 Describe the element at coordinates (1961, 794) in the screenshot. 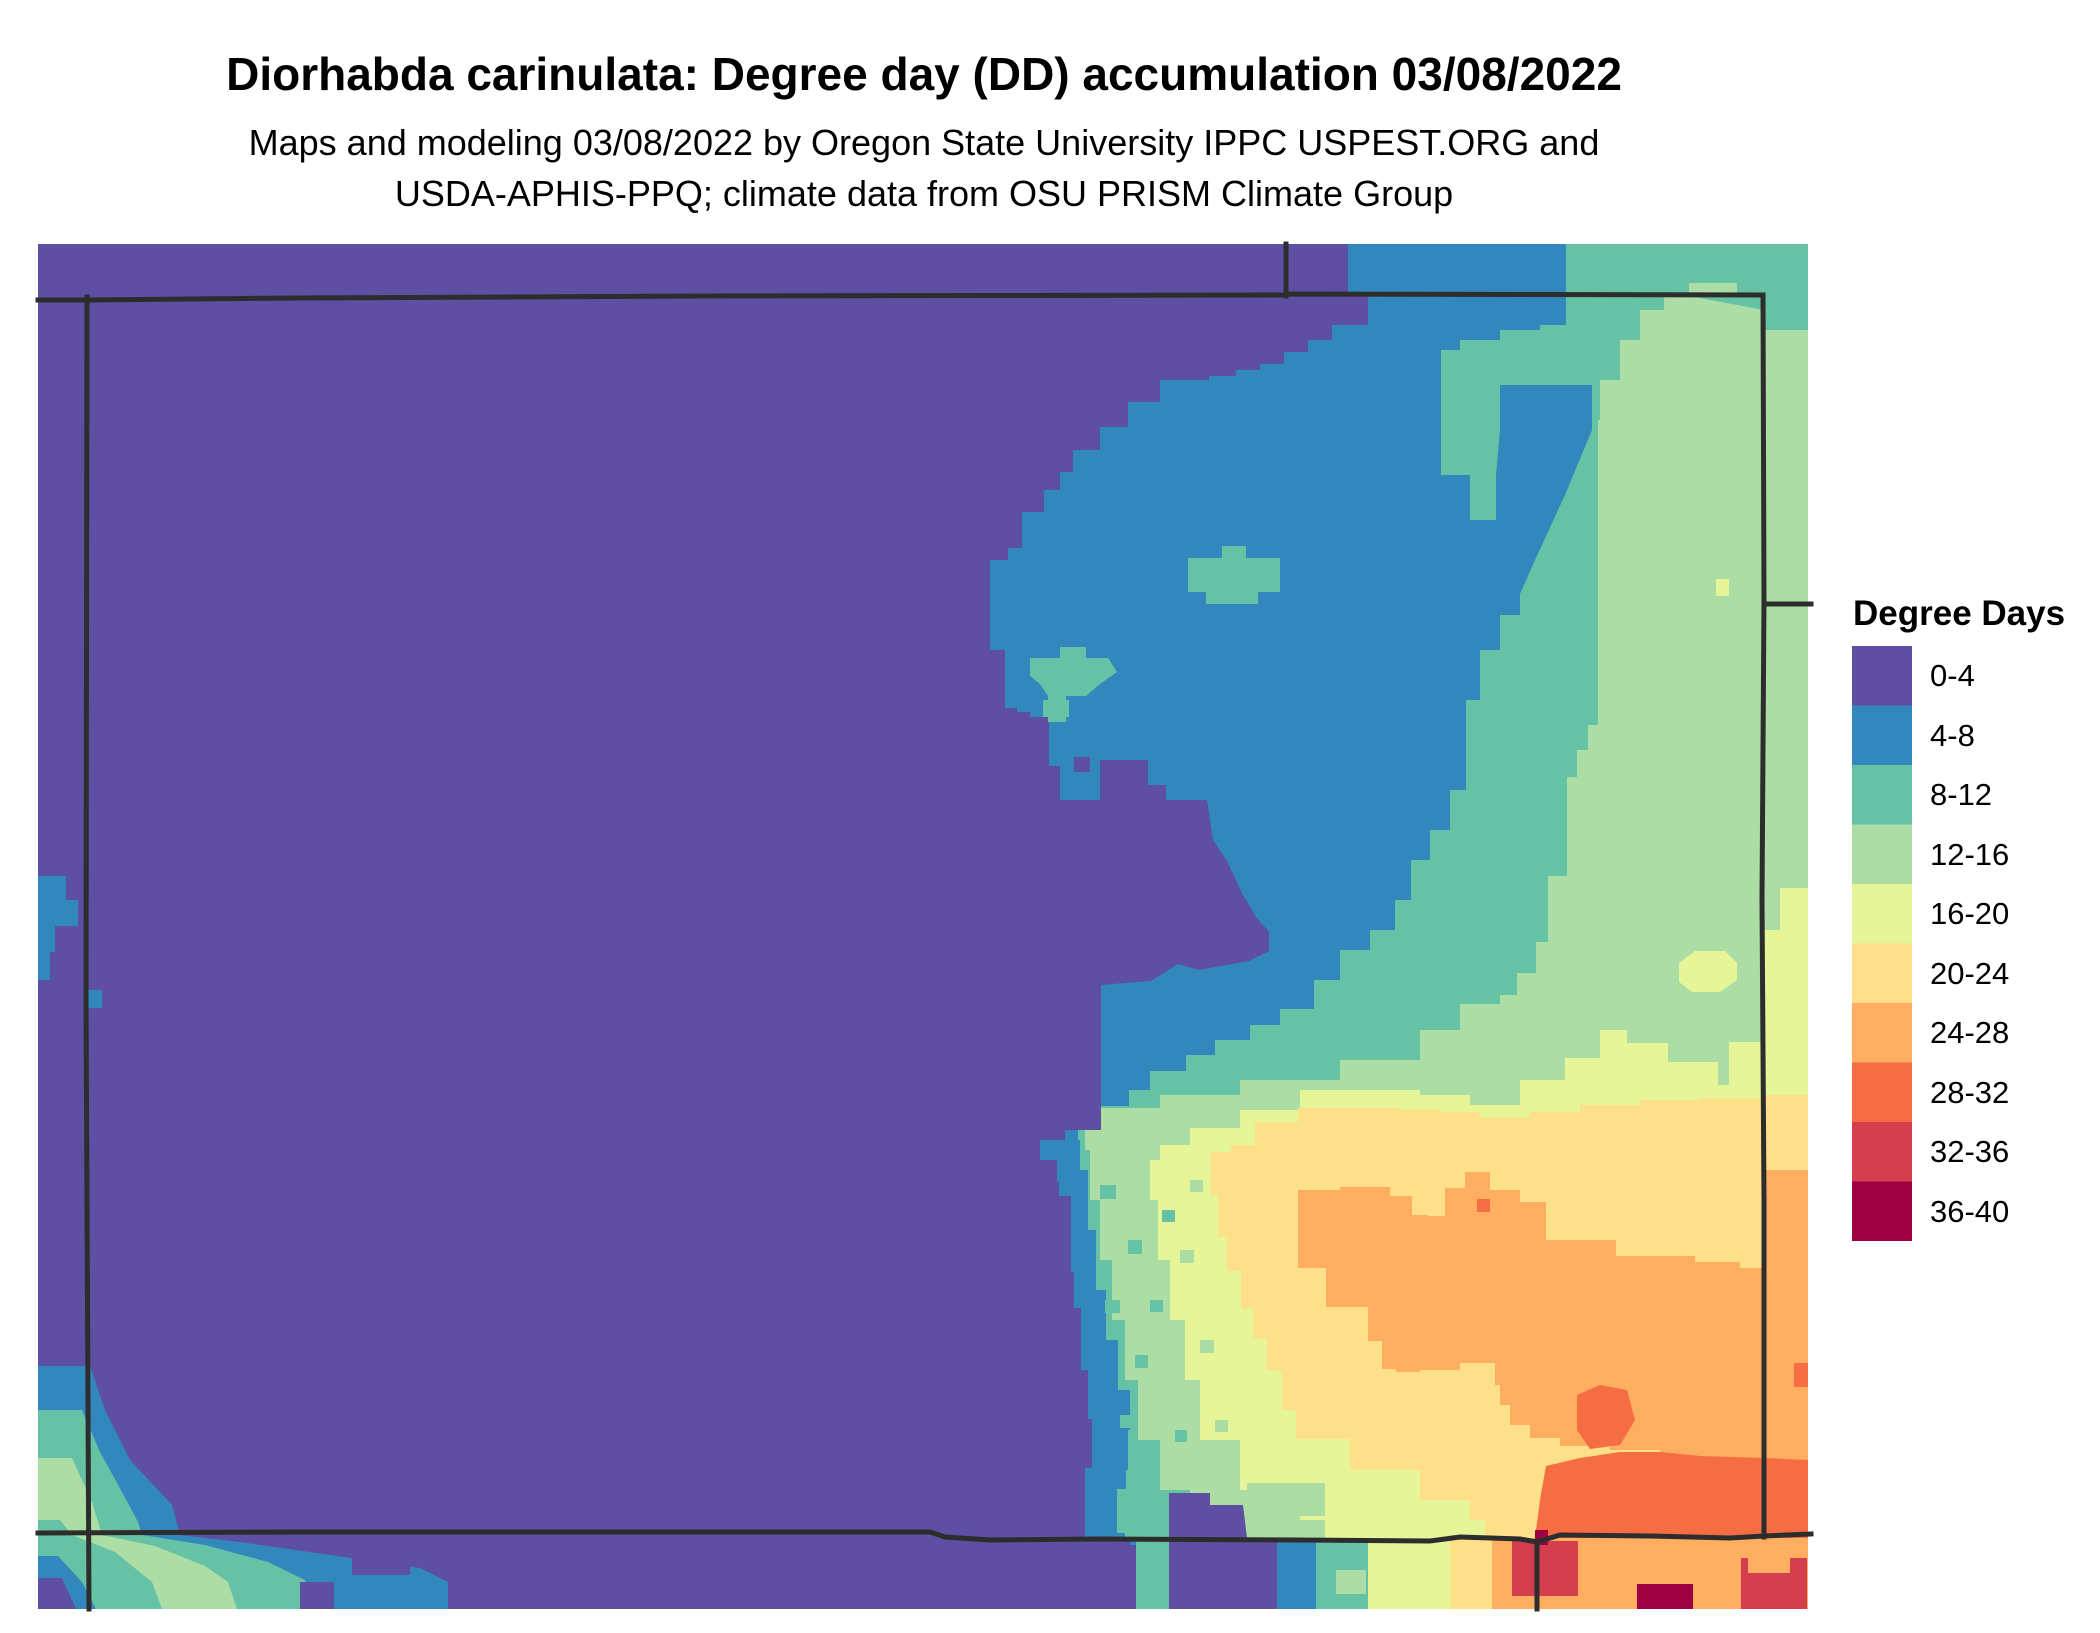

I see `svg-text: 8-12` at that location.